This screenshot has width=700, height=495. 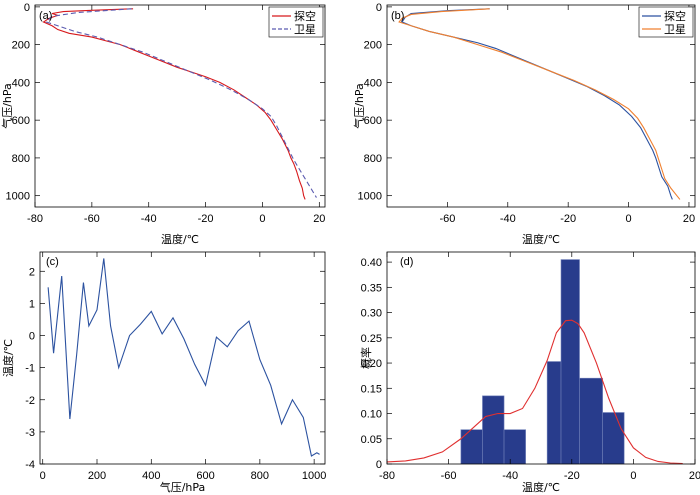 What do you see at coordinates (371, 440) in the screenshot?
I see `y-tick-label: 0.05` at bounding box center [371, 440].